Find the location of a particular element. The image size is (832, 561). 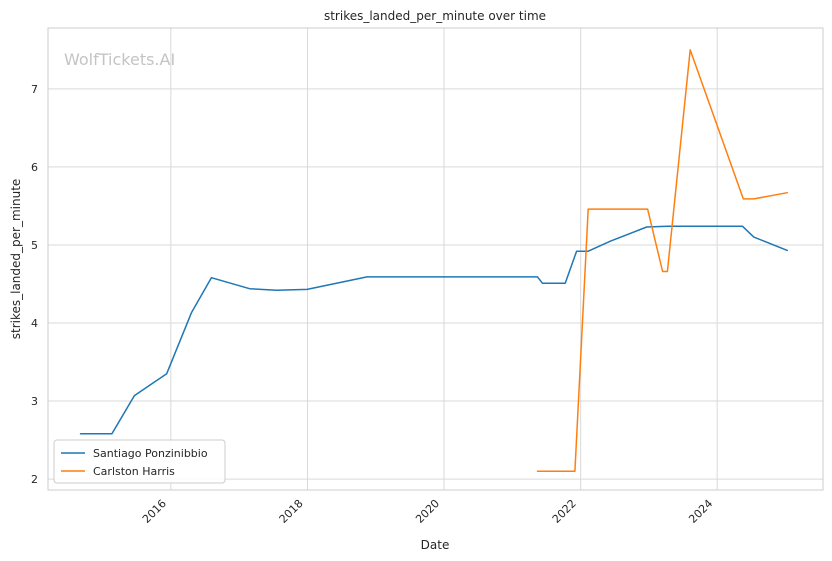

legend-box is located at coordinates (139, 461).